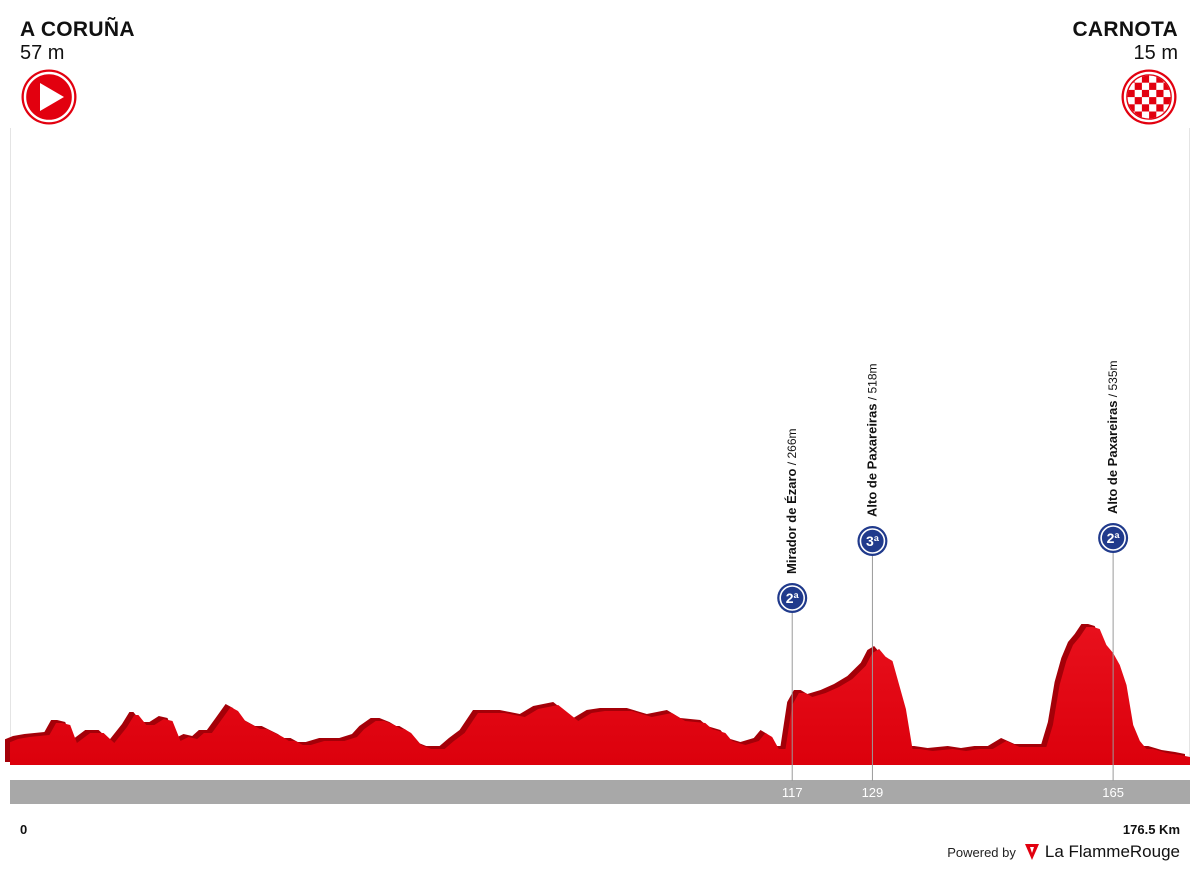 This screenshot has height=870, width=1200. I want to click on climb-label: Alto de Paxareiras / 535m, so click(1112, 438).